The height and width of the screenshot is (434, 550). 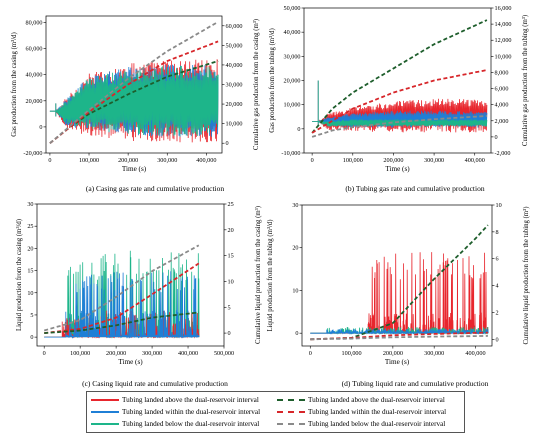 I want to click on y2-tick-label: 50,000, so click(x=234, y=45).